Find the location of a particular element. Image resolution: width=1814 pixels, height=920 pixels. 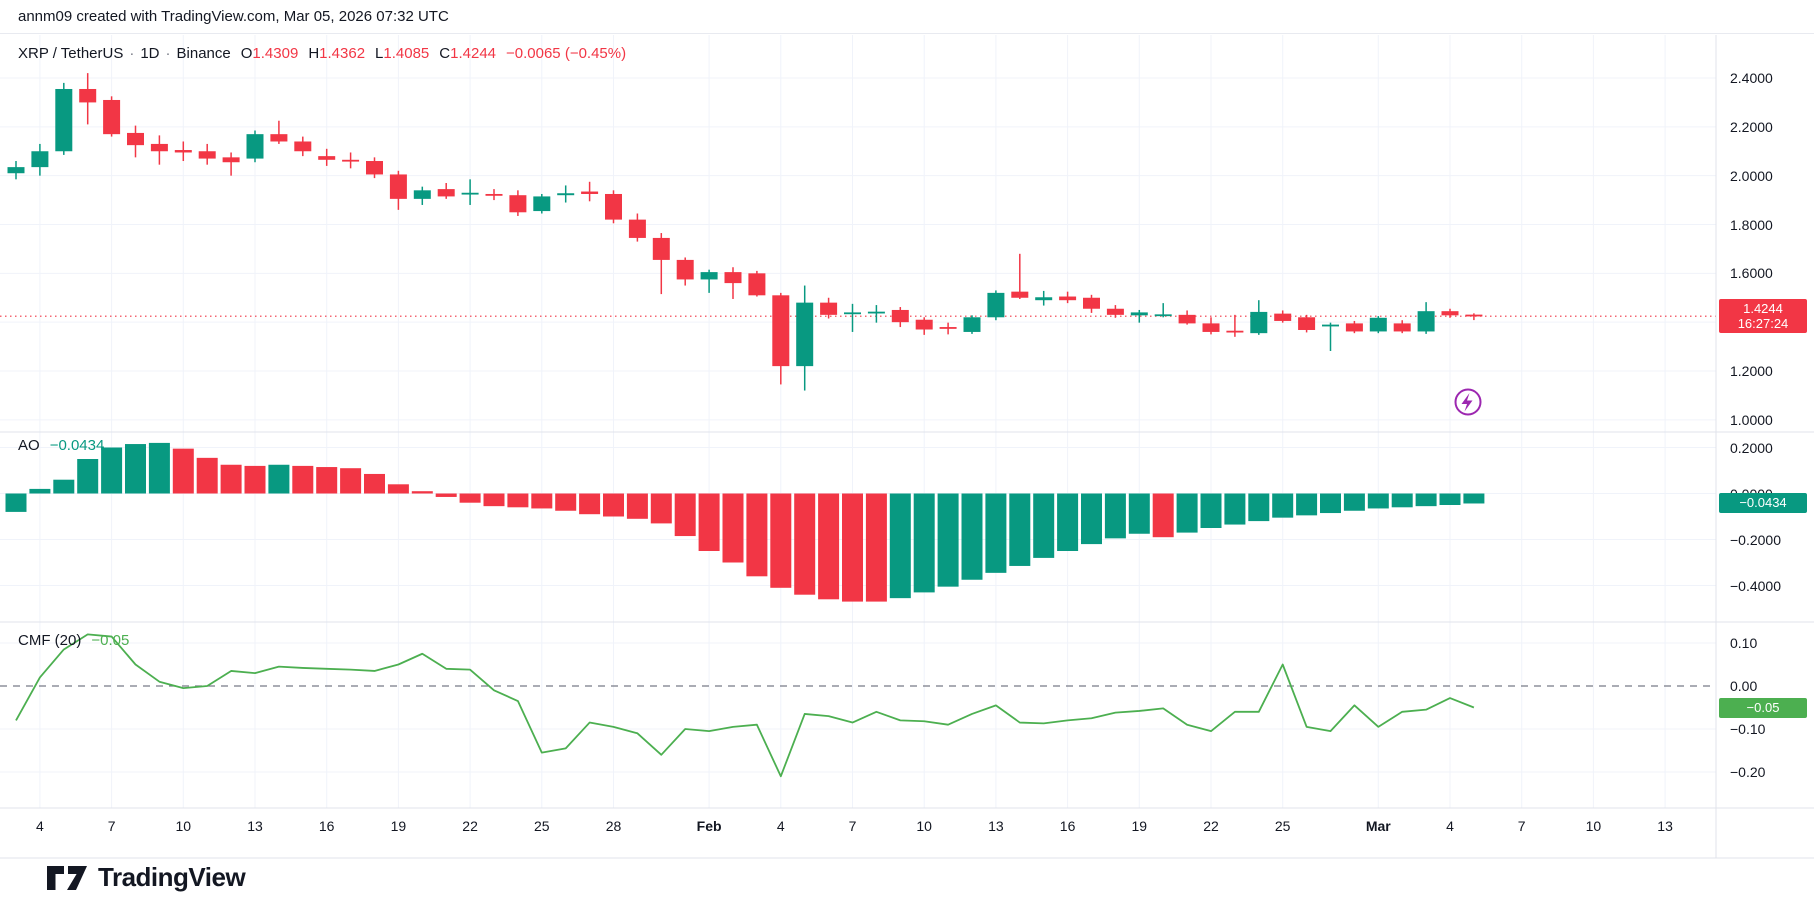

price-tick-label: 1.6000 is located at coordinates (1751, 273).